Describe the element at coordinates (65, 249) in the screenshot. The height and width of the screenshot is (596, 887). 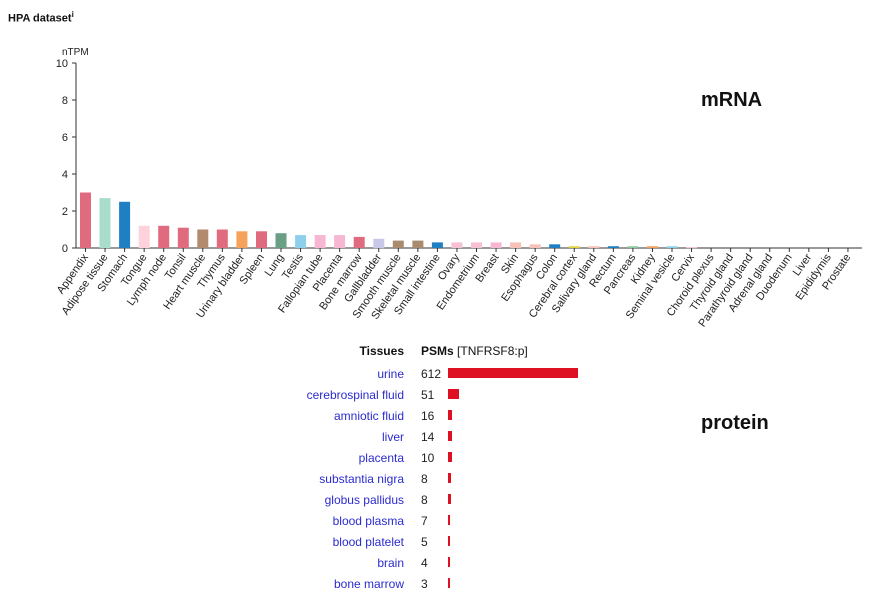
I see `y-tick-label: 0` at that location.